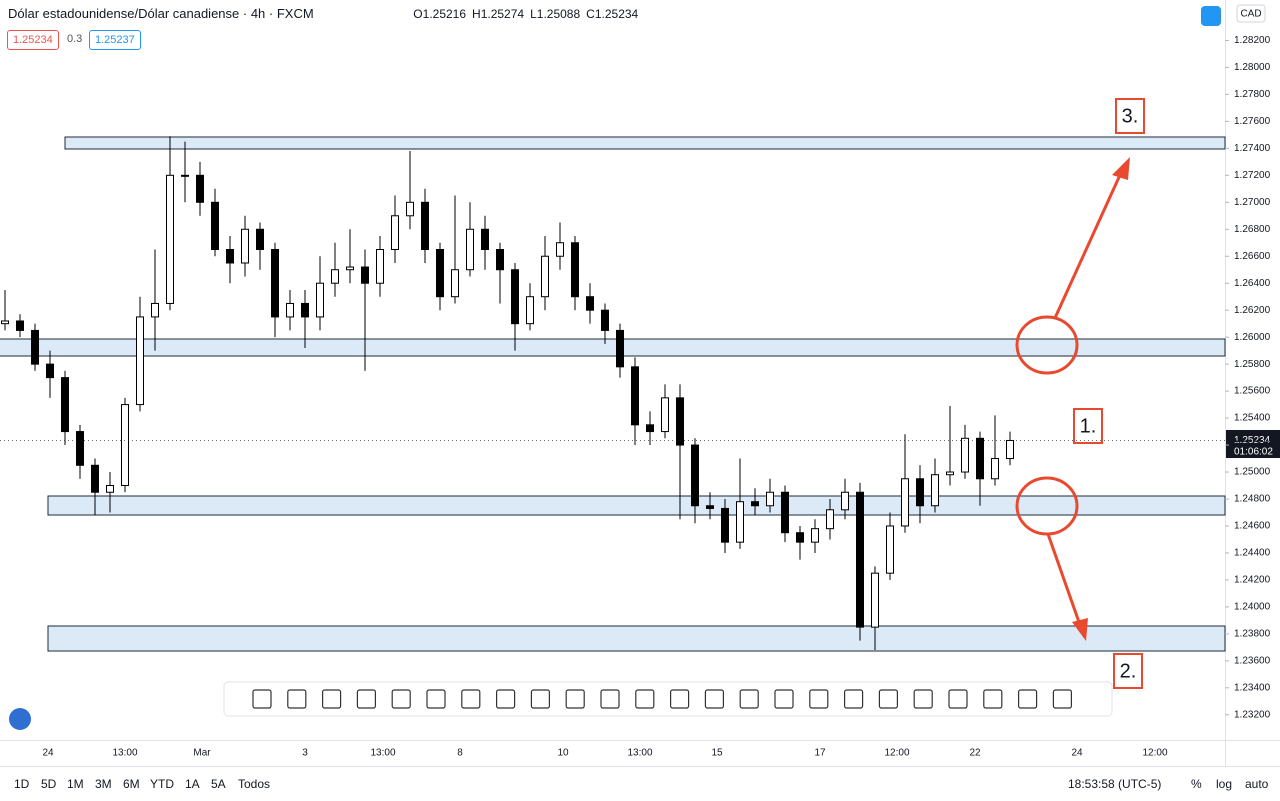 Image resolution: width=1280 pixels, height=801 pixels. Describe the element at coordinates (1196, 784) in the screenshot. I see `scale-option: %` at that location.